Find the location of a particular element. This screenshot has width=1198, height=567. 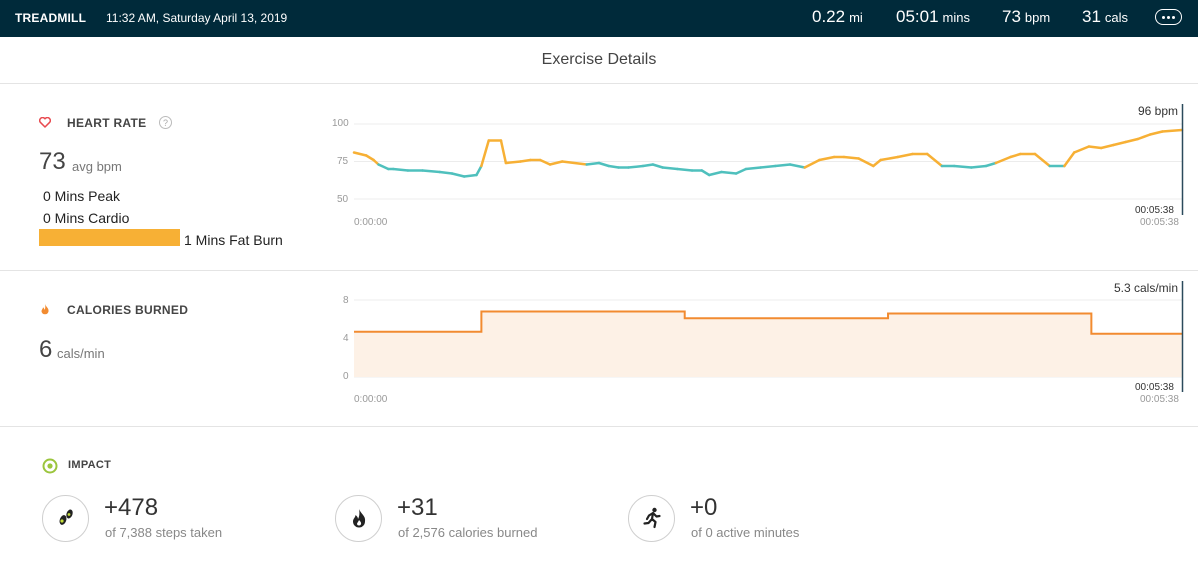

calories-rate-value: 6 is located at coordinates (46, 349).